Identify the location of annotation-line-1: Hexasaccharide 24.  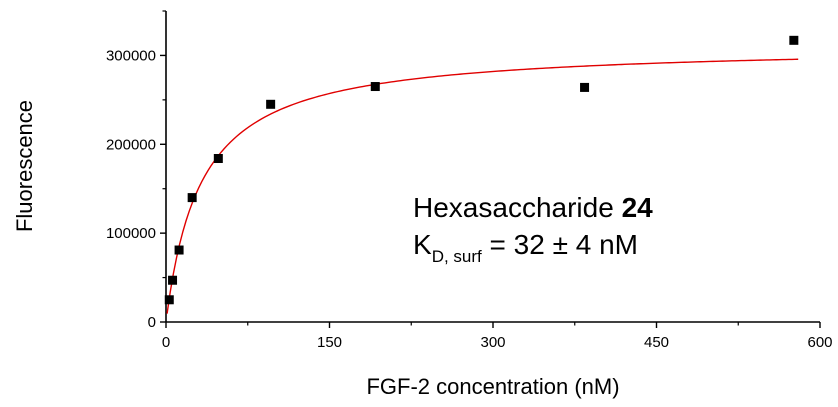
(533, 207).